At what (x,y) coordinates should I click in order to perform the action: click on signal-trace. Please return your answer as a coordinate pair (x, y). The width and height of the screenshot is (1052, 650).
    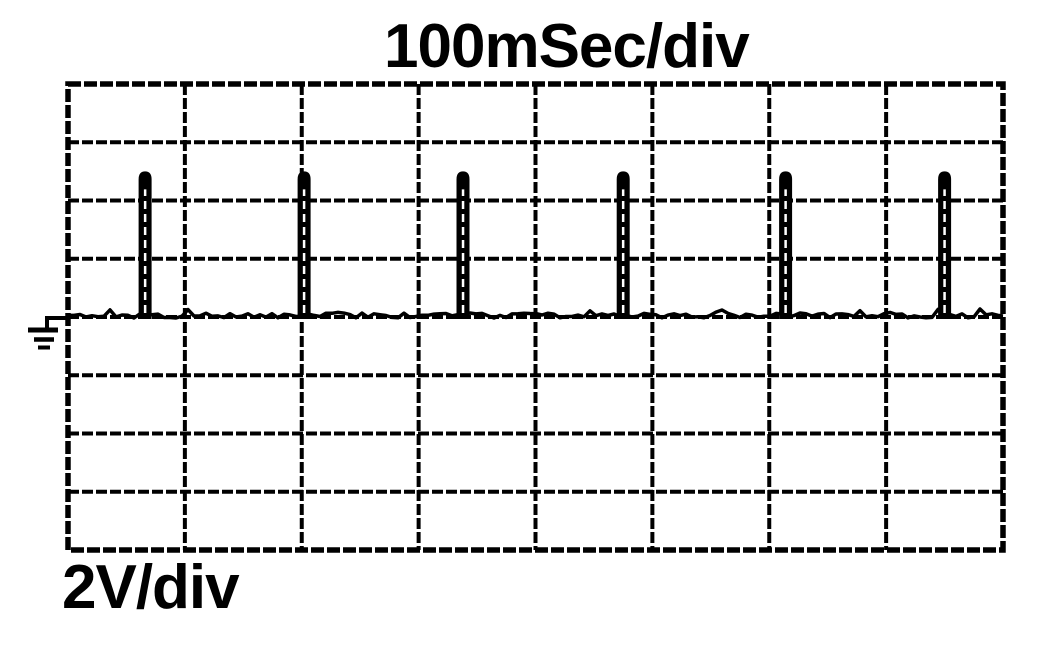
    Looking at the image, I should click on (536, 313).